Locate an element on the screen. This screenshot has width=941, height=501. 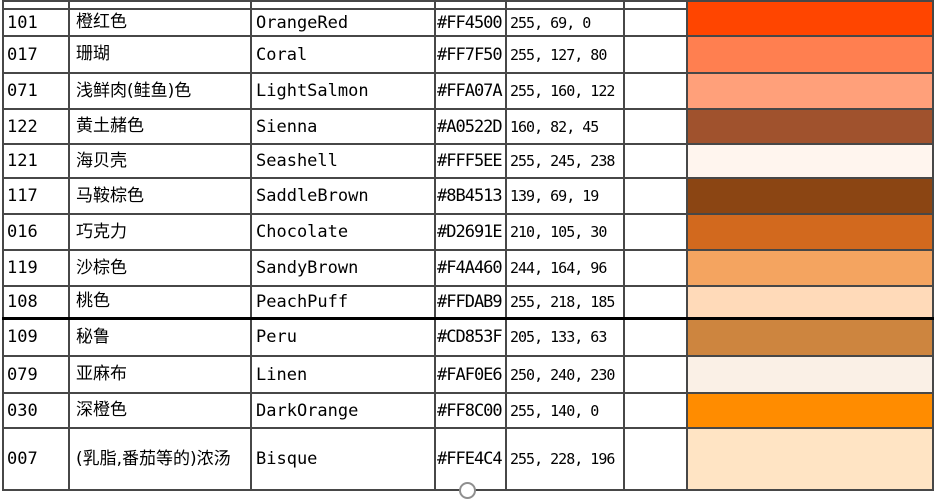
cell-rgb: 205, 133, 63 is located at coordinates (565, 337).